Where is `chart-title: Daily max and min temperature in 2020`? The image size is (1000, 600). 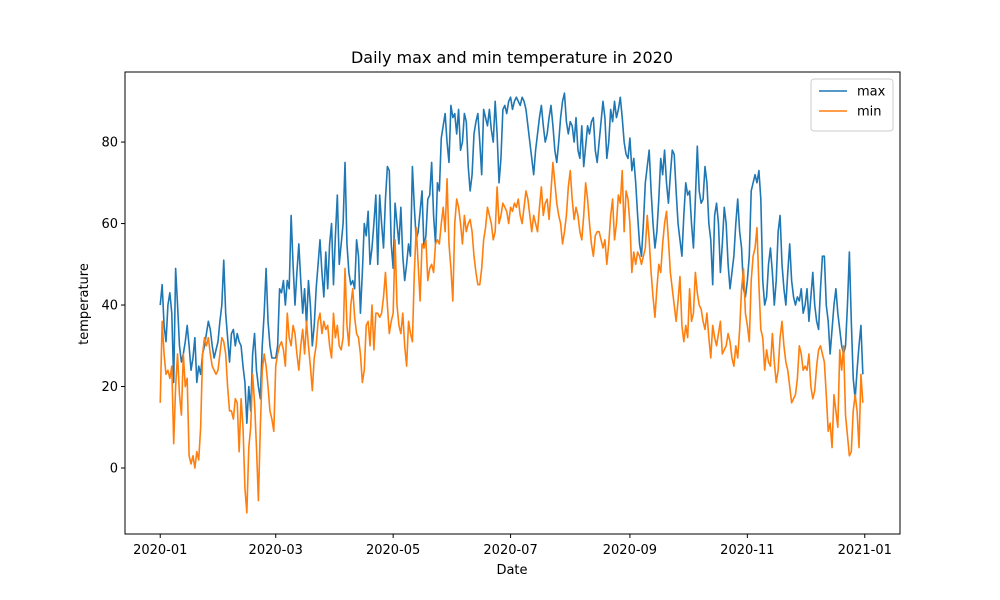
chart-title: Daily max and min temperature in 2020 is located at coordinates (512, 57).